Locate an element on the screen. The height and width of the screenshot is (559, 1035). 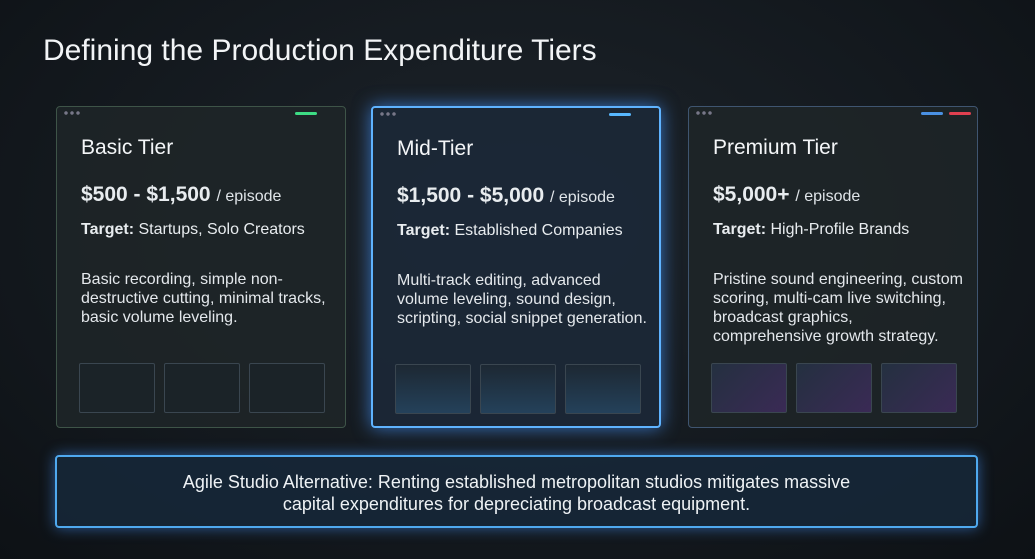
tier-price: $5,000+ / episode is located at coordinates (786, 195).